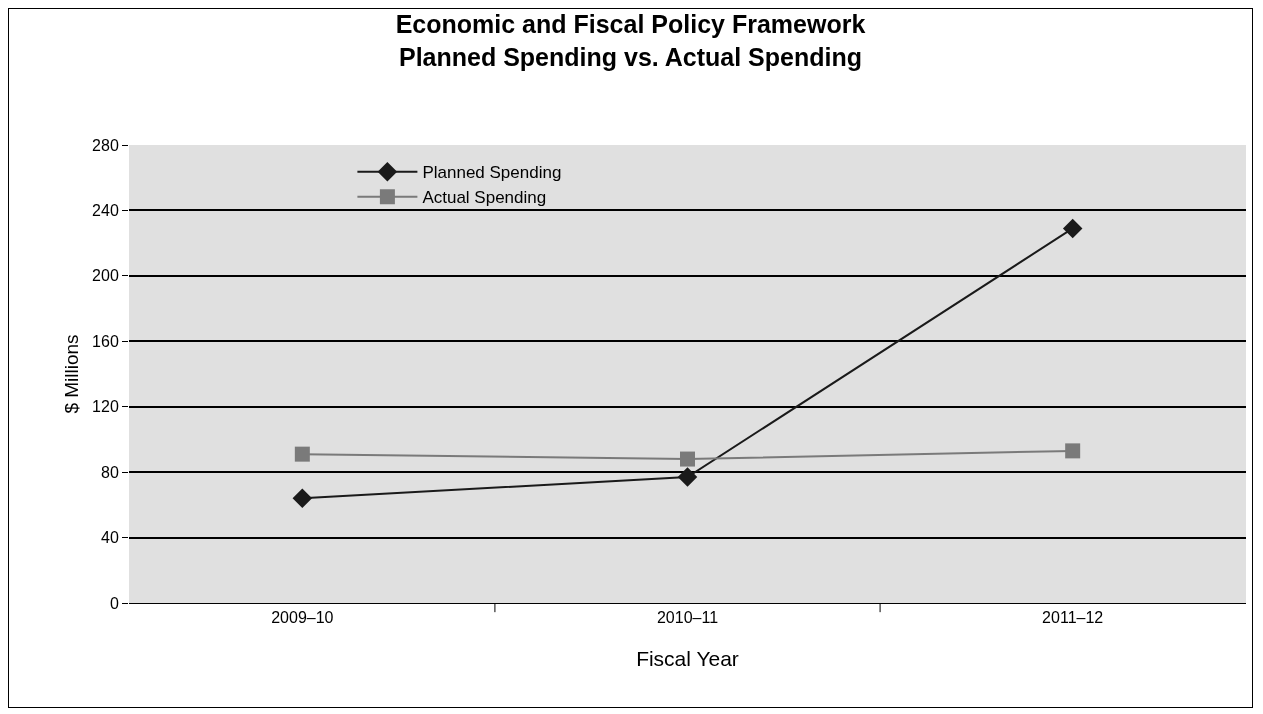 The width and height of the screenshot is (1263, 714). What do you see at coordinates (1073, 618) in the screenshot?
I see `x-tick-label: 2011–12` at bounding box center [1073, 618].